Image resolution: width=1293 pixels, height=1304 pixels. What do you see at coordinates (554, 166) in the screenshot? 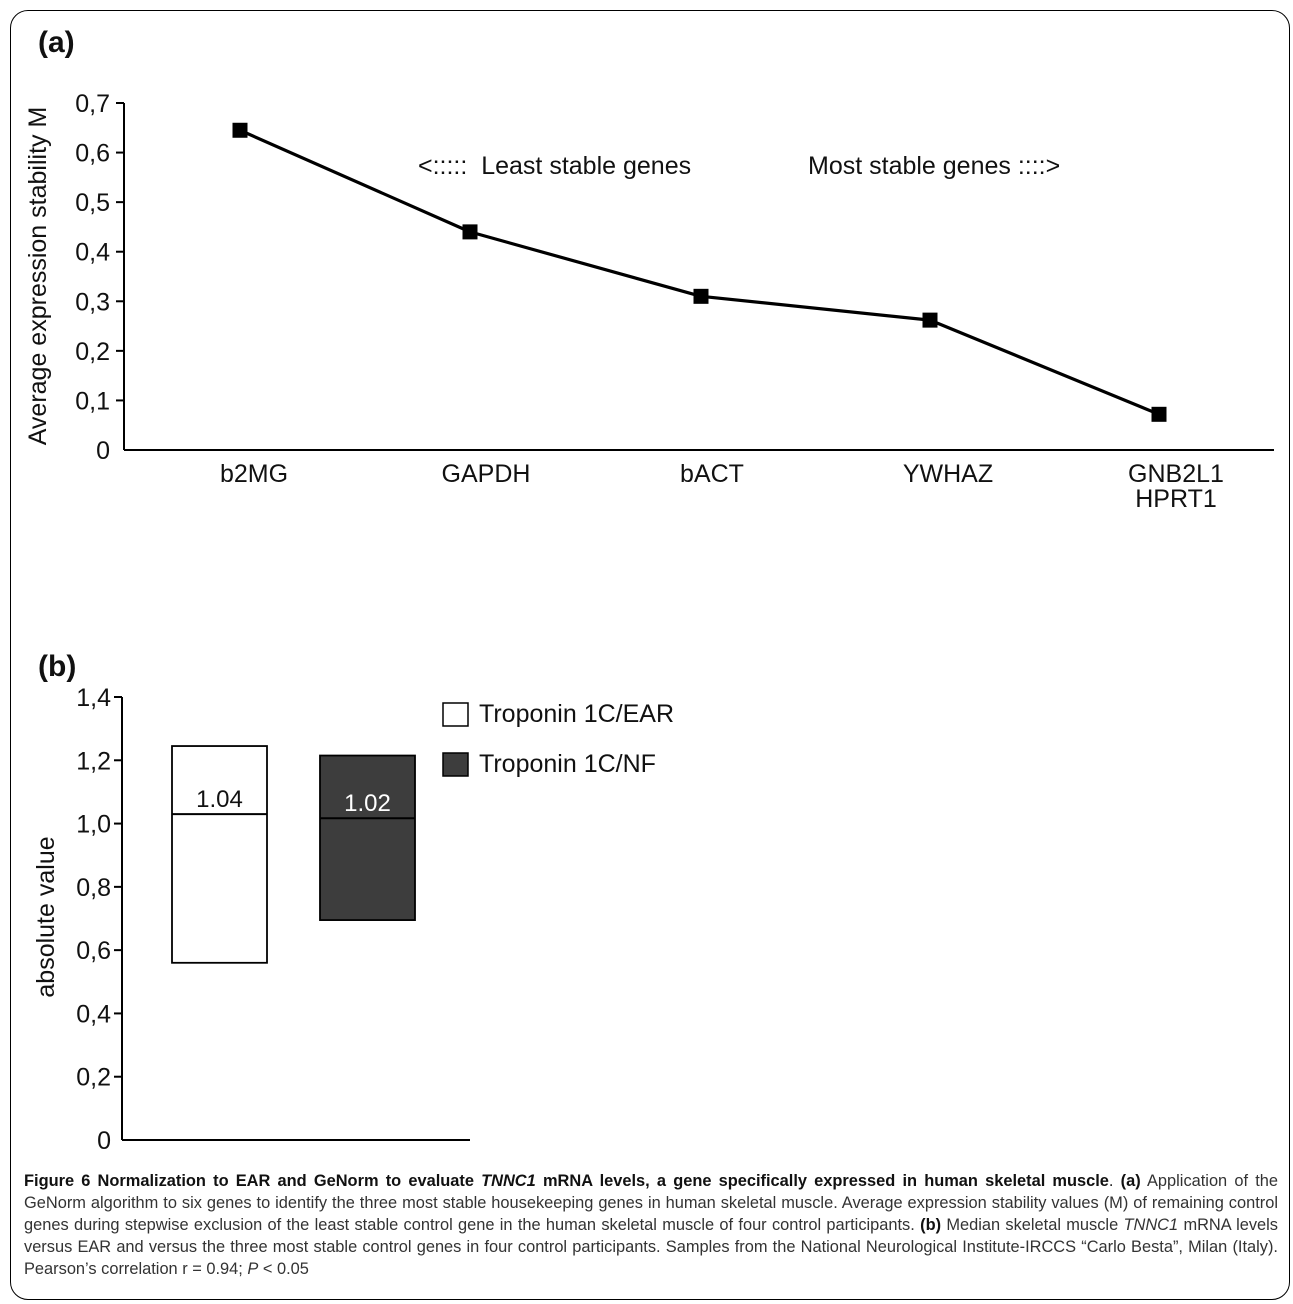
I see `panel-a-annotation-least: <::::: Least stable genes` at bounding box center [554, 166].